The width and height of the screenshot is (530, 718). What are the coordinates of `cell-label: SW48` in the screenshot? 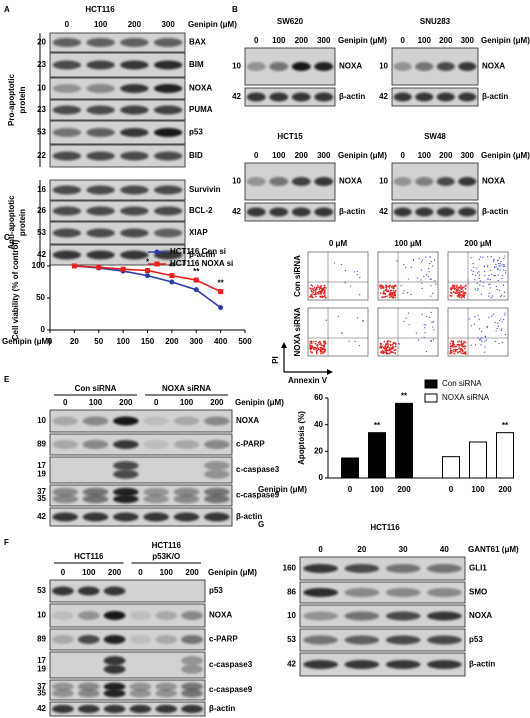 It's located at (435, 136).